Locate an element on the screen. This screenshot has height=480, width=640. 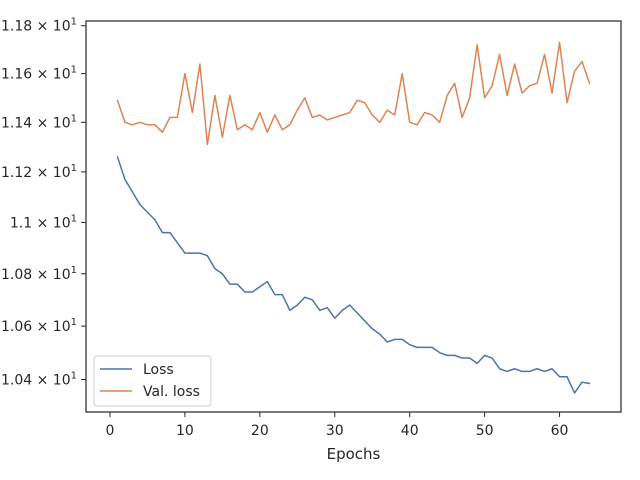
x-axis-label: Epochs is located at coordinates (354, 454).